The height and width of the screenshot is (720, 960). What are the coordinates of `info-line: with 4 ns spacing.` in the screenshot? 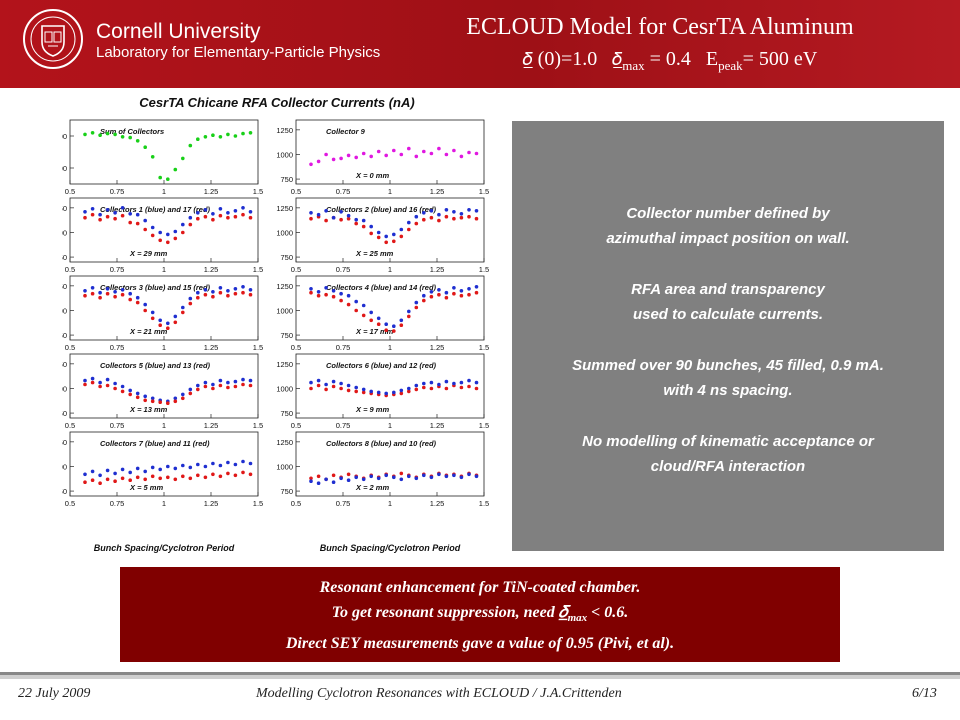 It's located at (728, 390).